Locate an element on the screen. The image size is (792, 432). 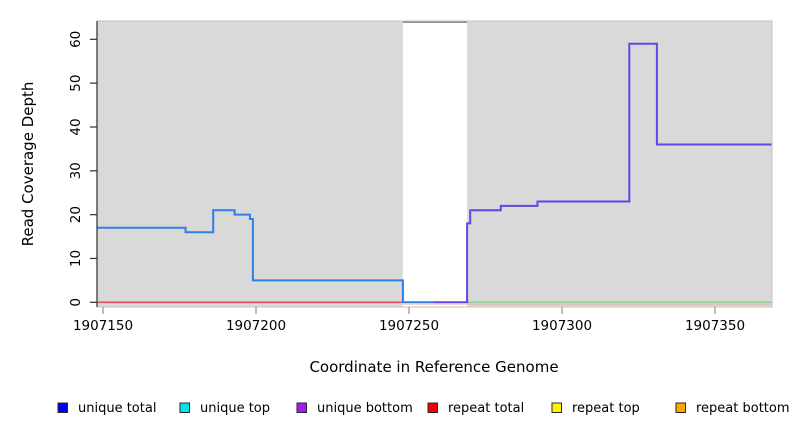
y-tick-label: 30 is located at coordinates (76, 170).